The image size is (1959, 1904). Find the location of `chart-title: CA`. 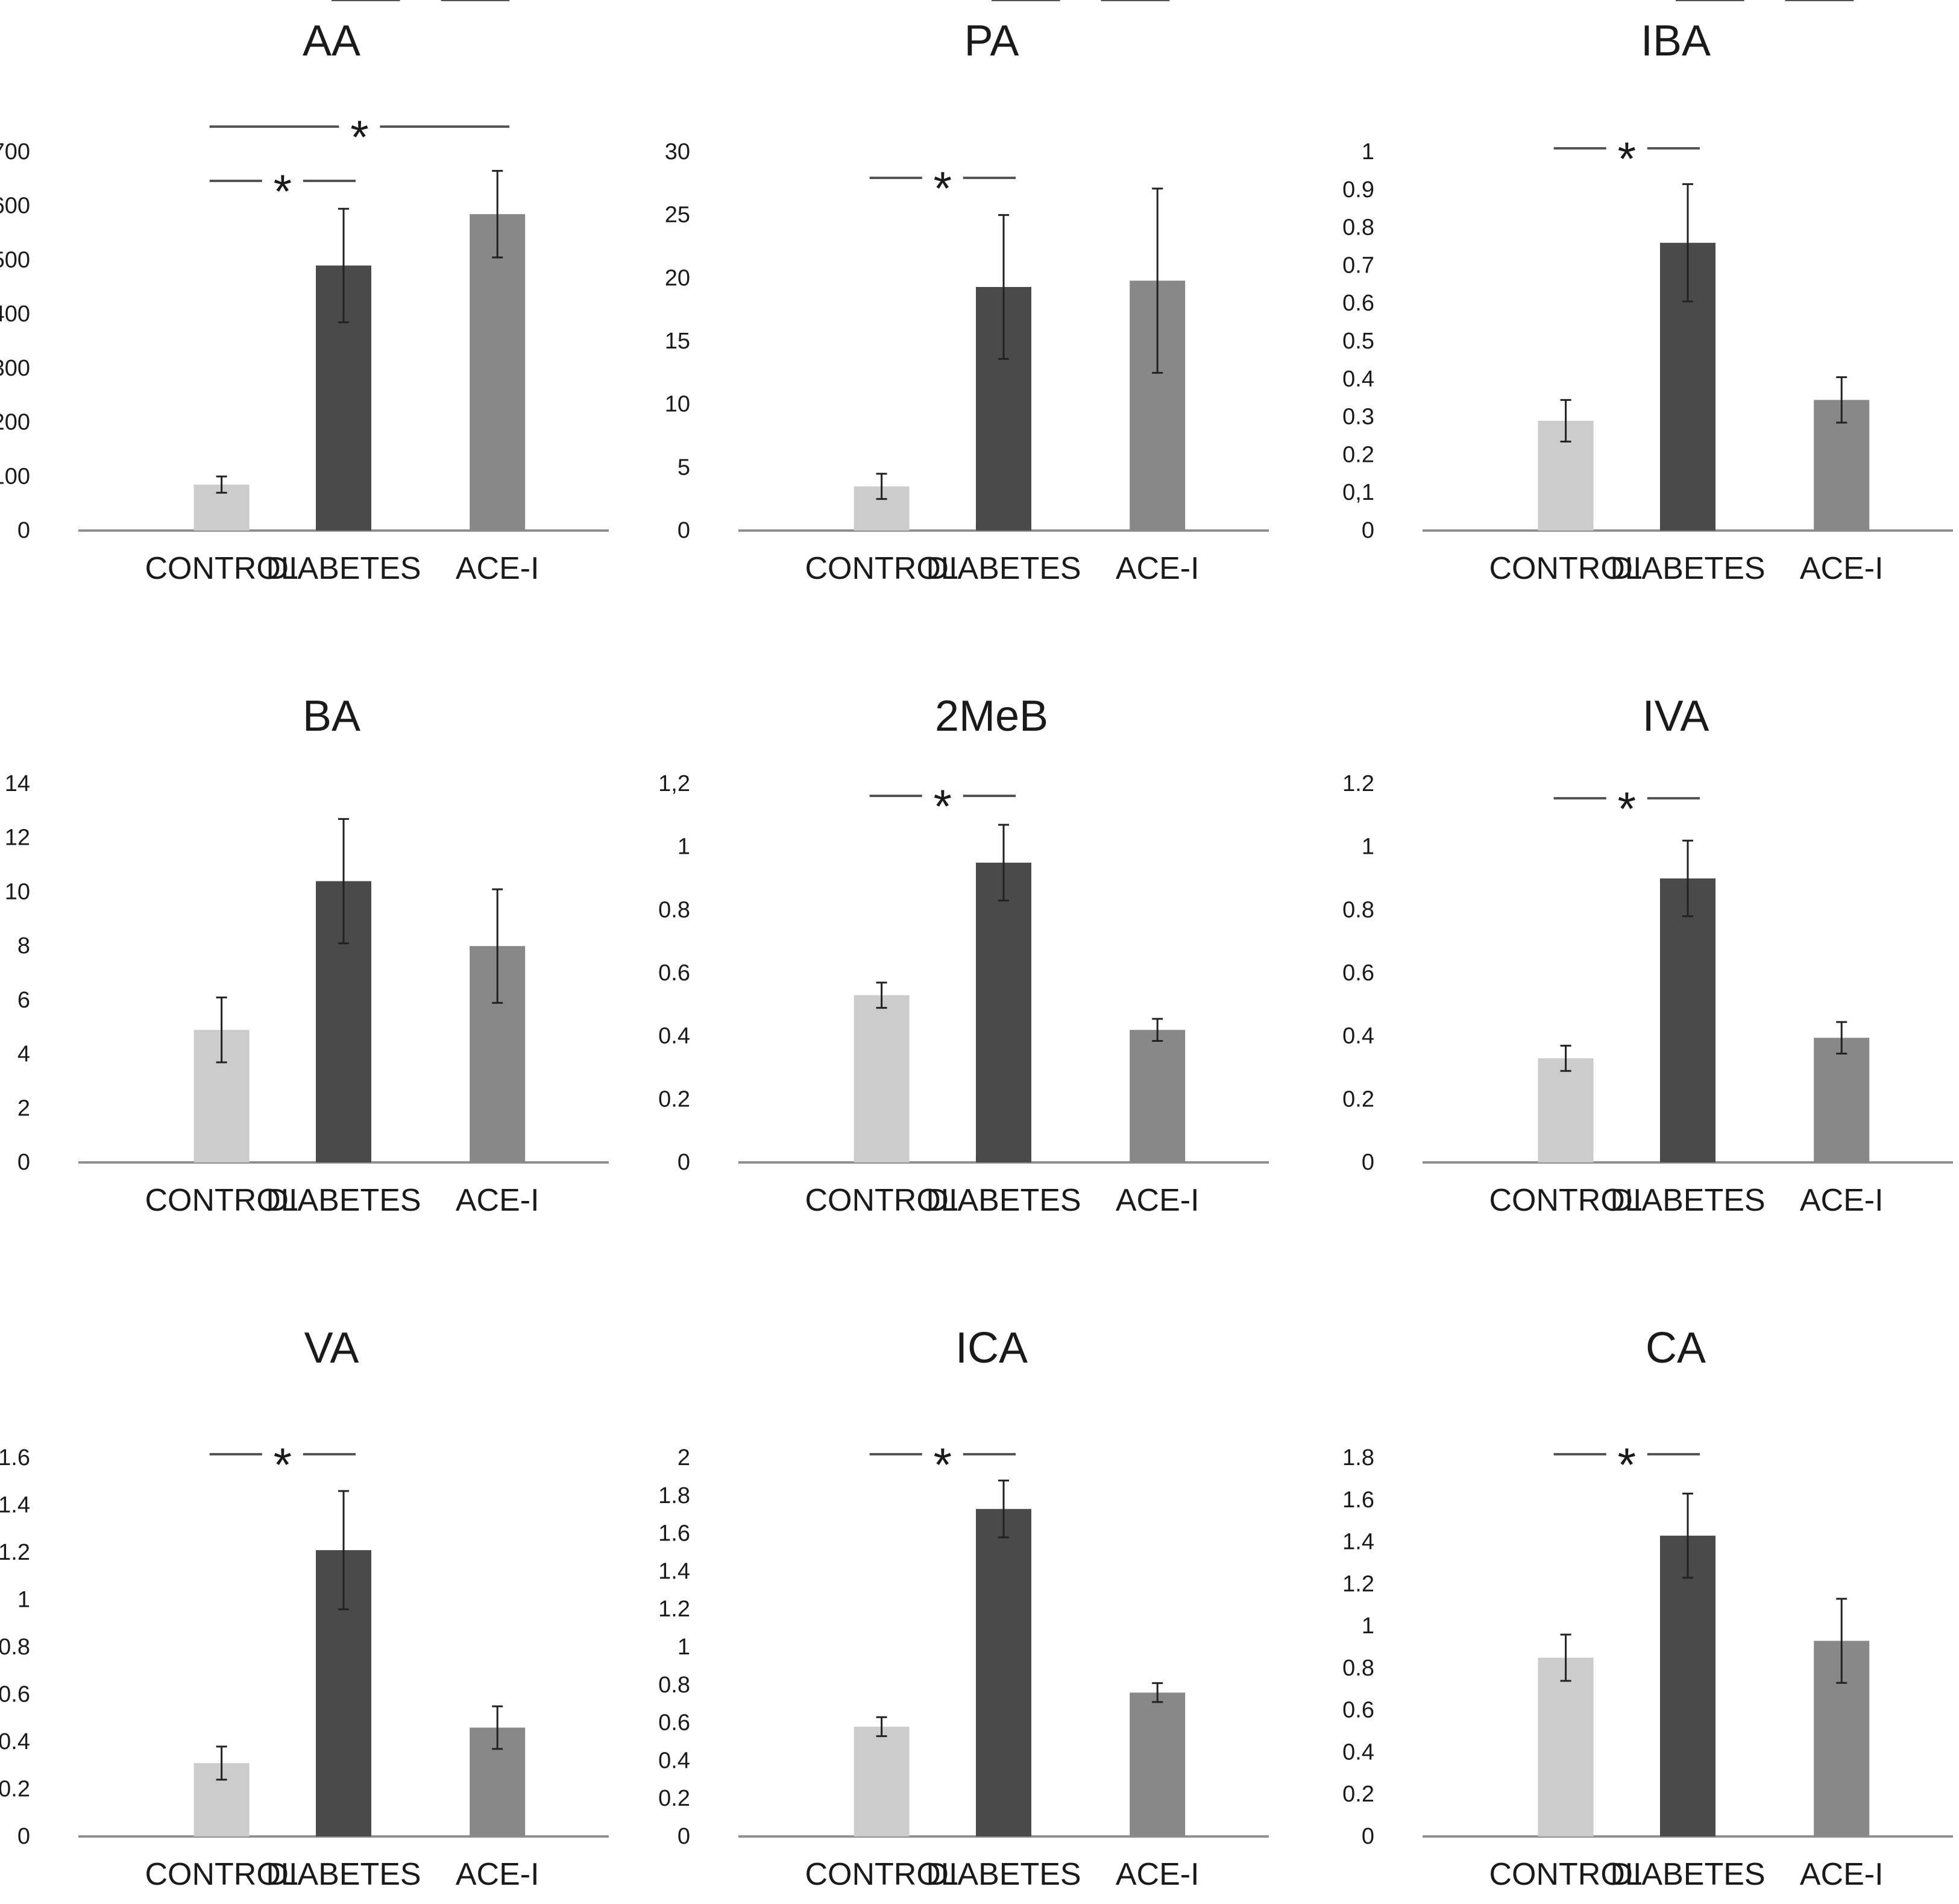

chart-title: CA is located at coordinates (1676, 1348).